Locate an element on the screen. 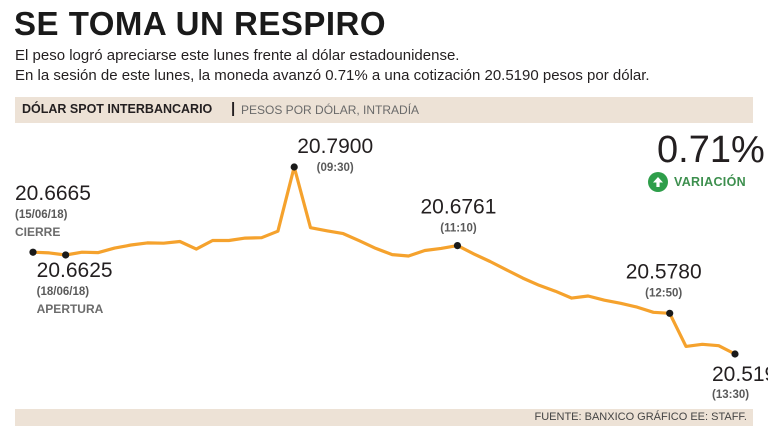  arrow-up-icon is located at coordinates (658, 182).